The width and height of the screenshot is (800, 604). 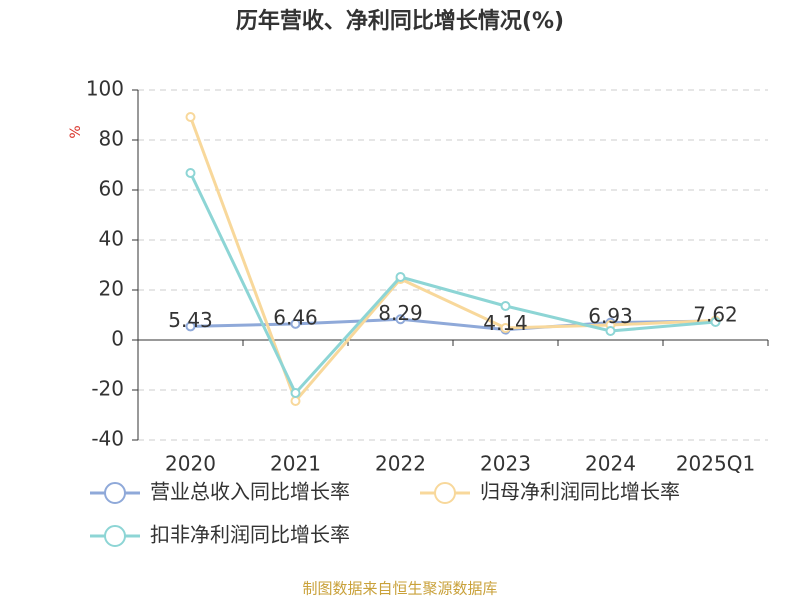 What do you see at coordinates (453, 324) in the screenshot?
I see `series-line` at bounding box center [453, 324].